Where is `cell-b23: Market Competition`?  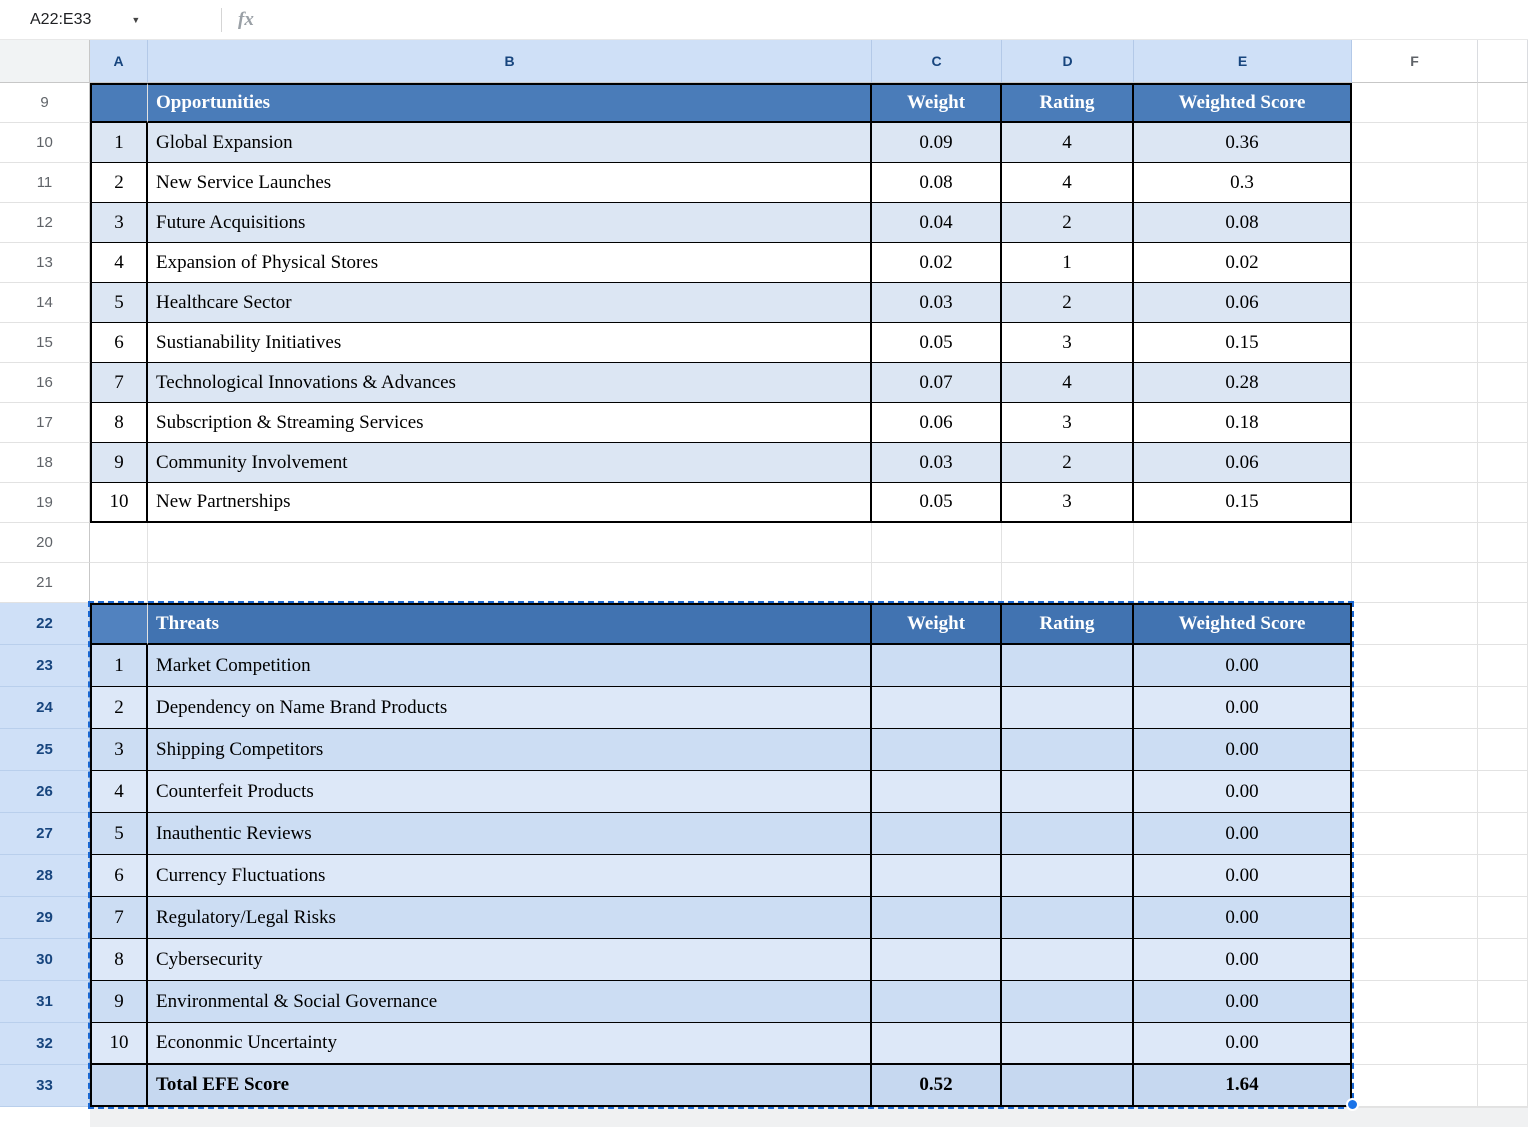
cell-b23: Market Competition is located at coordinates (510, 666).